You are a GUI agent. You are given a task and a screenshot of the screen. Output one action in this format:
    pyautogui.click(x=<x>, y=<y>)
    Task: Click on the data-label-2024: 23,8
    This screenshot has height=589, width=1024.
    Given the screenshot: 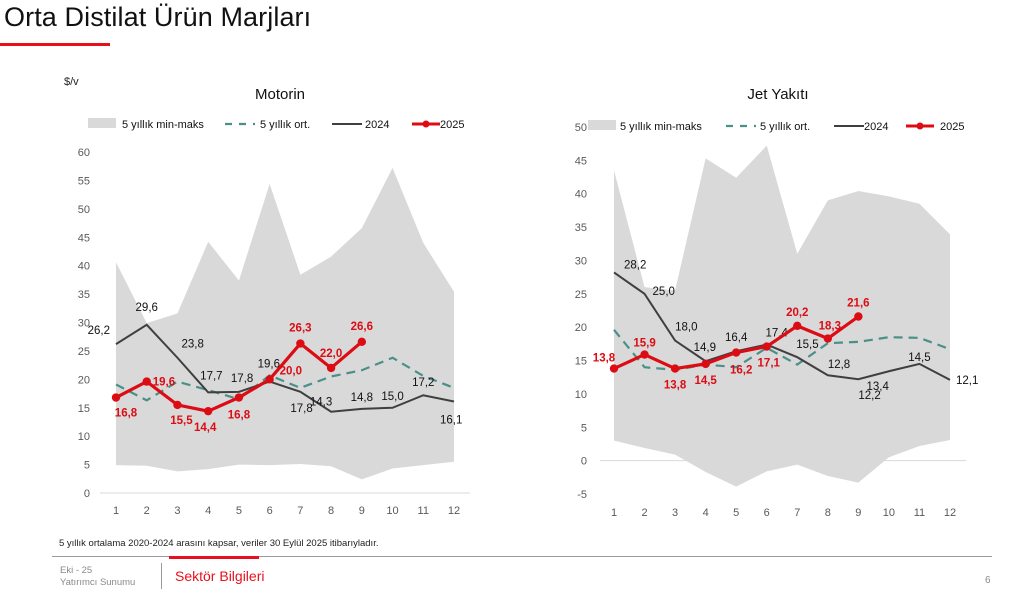 What is the action you would take?
    pyautogui.click(x=192, y=345)
    